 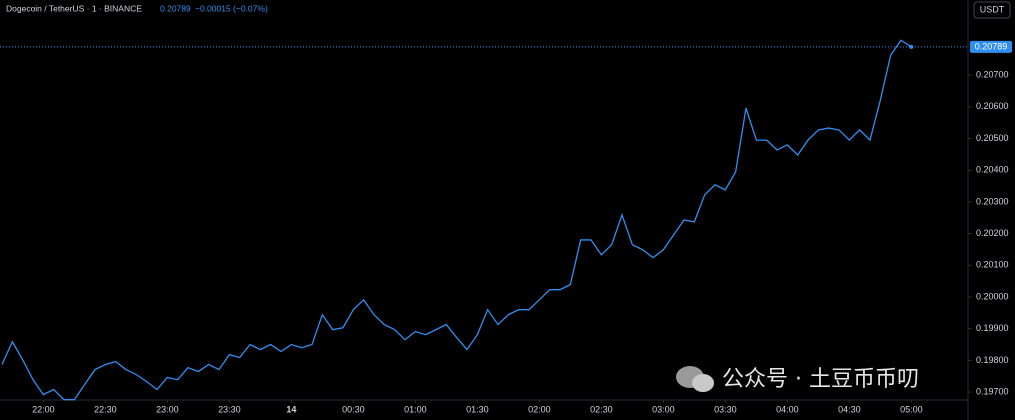 What do you see at coordinates (539, 409) in the screenshot?
I see `x-tick-label: 02:00` at bounding box center [539, 409].